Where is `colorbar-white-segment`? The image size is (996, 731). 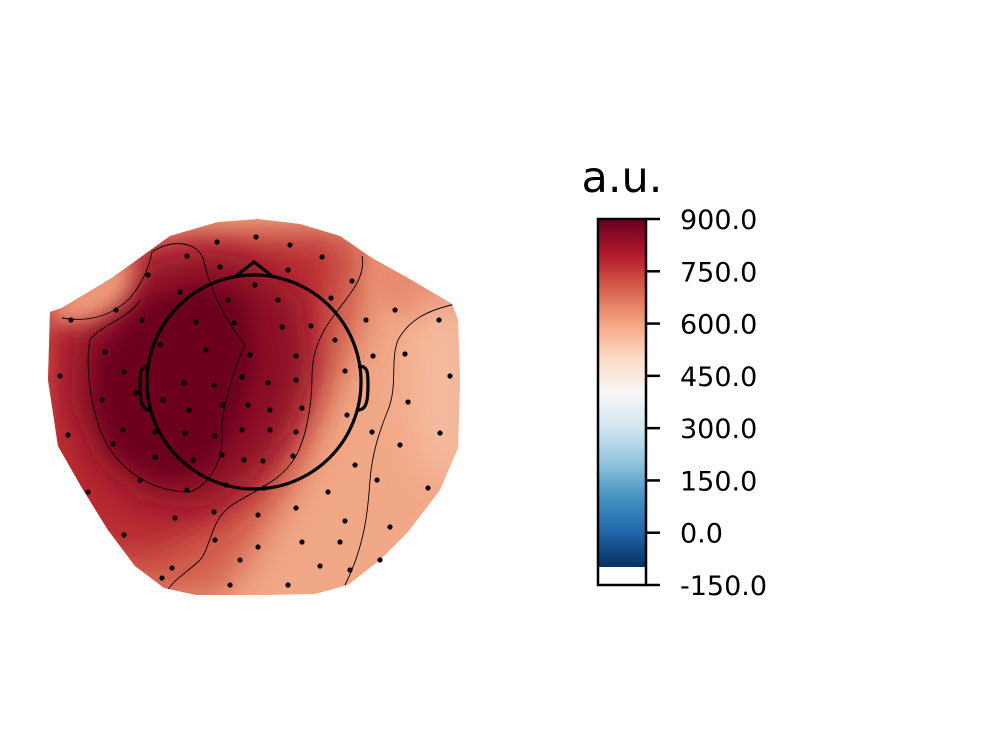 colorbar-white-segment is located at coordinates (622, 576).